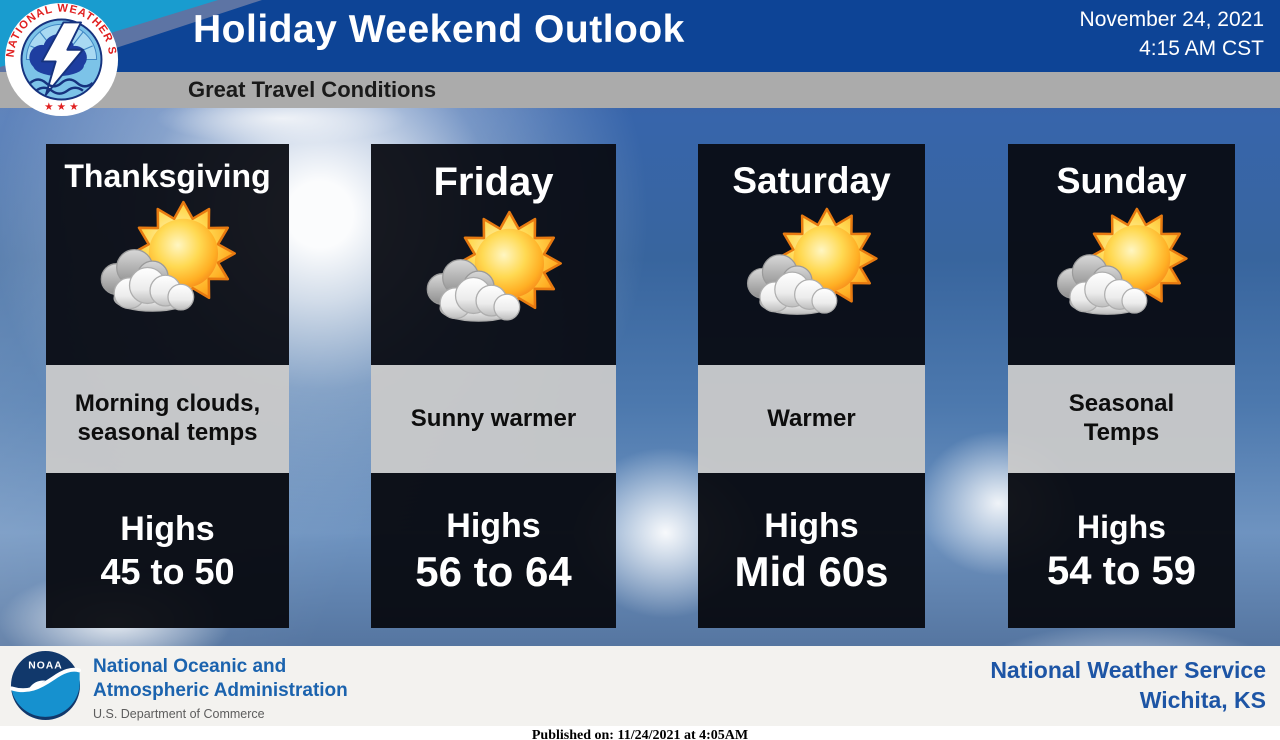 The image size is (1280, 740). Describe the element at coordinates (1128, 670) in the screenshot. I see `office-line1: National Weather Service` at that location.